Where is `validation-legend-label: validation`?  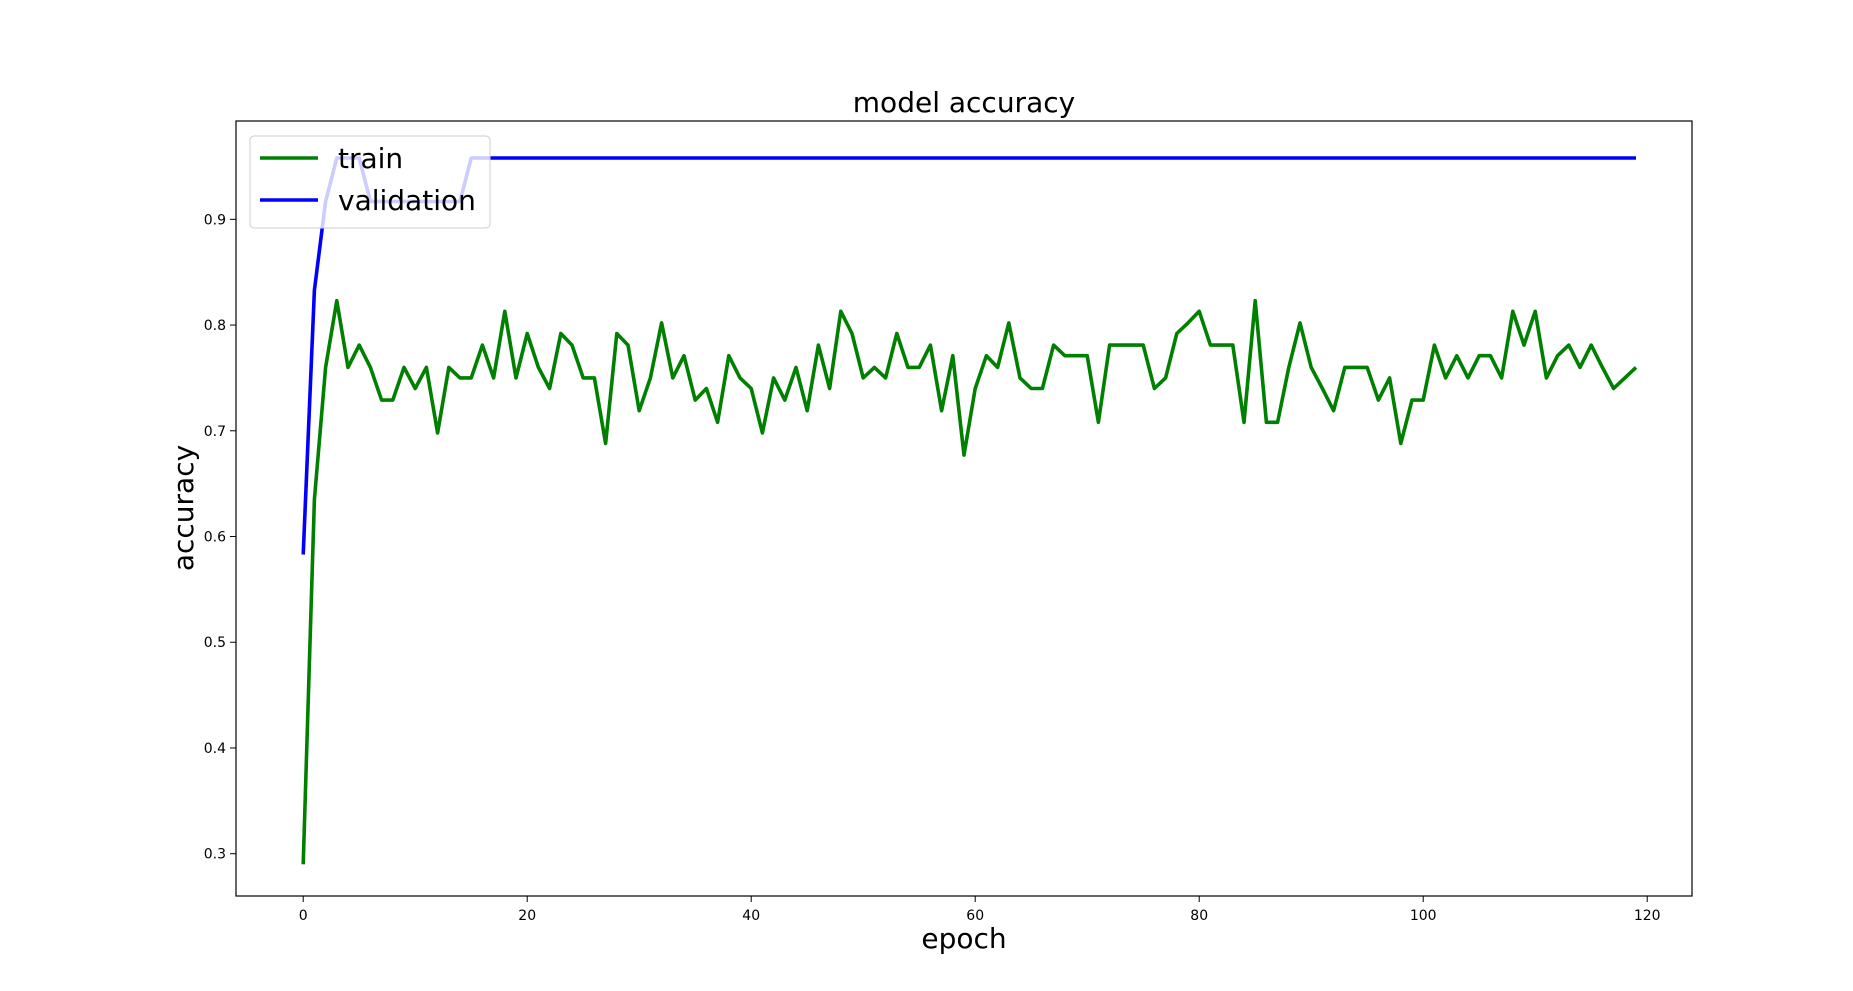 validation-legend-label: validation is located at coordinates (407, 200).